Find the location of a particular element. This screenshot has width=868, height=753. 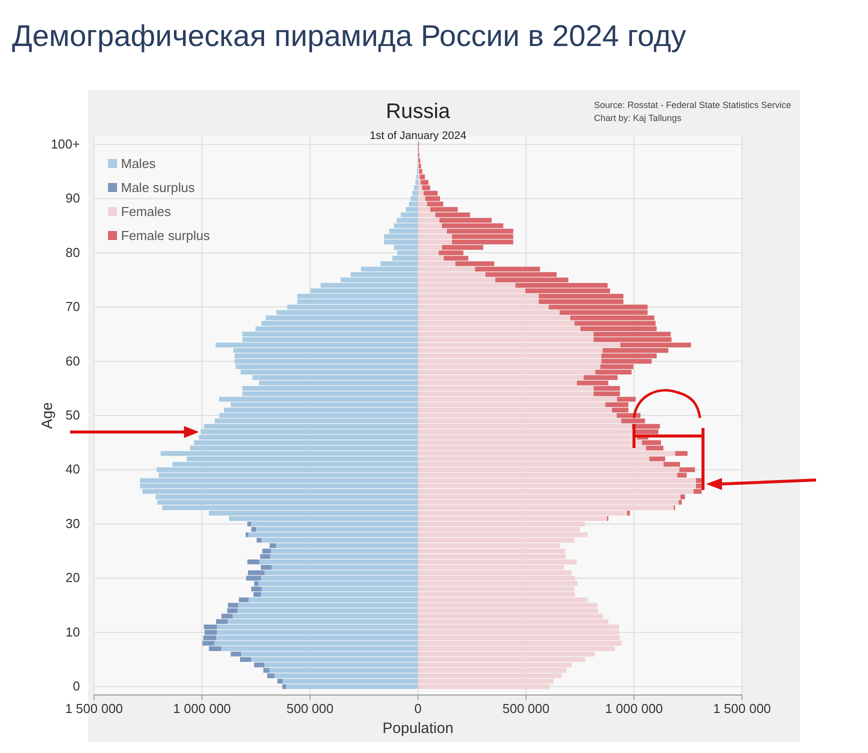

y-tick-label: 90 is located at coordinates (73, 198).